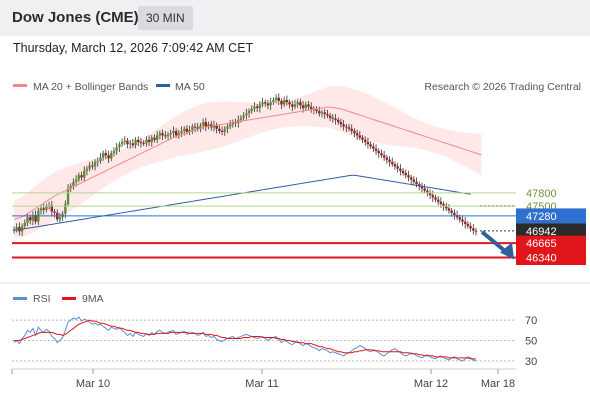 The image size is (590, 400). Describe the element at coordinates (69, 298) in the screenshot. I see `legend-swatch-9ma` at that location.